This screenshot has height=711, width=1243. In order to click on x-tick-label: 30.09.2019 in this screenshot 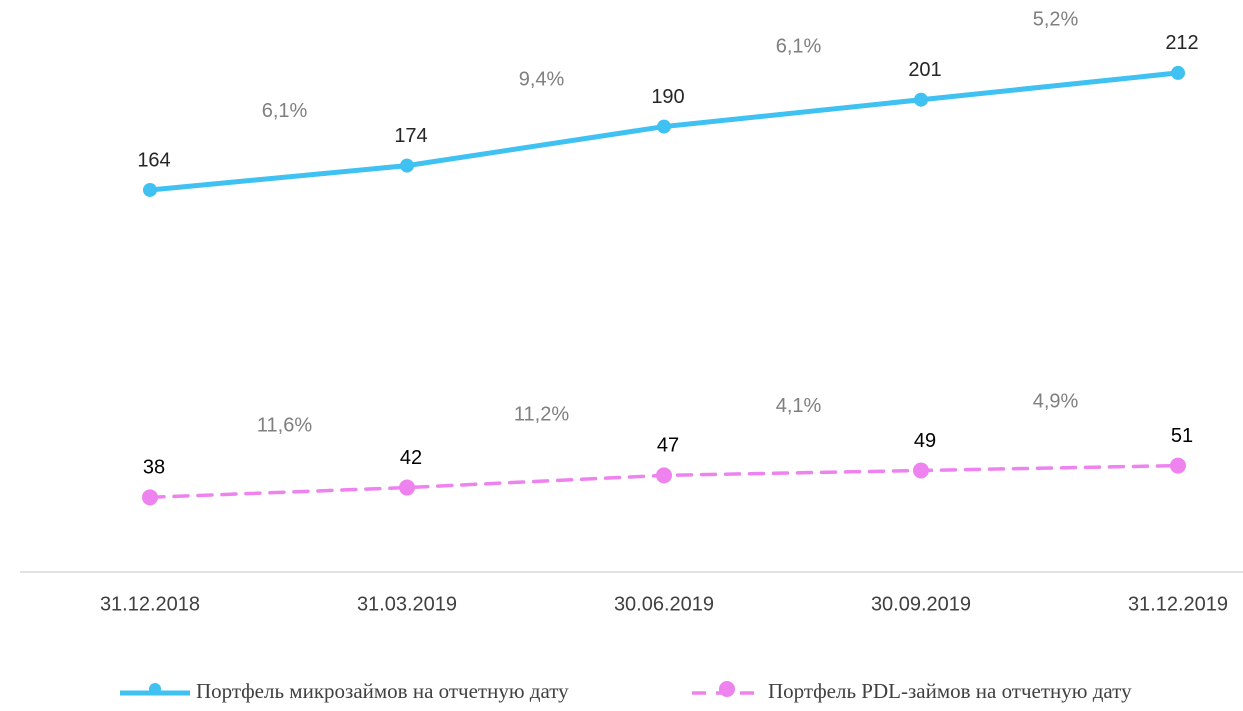, I will do `click(921, 604)`.